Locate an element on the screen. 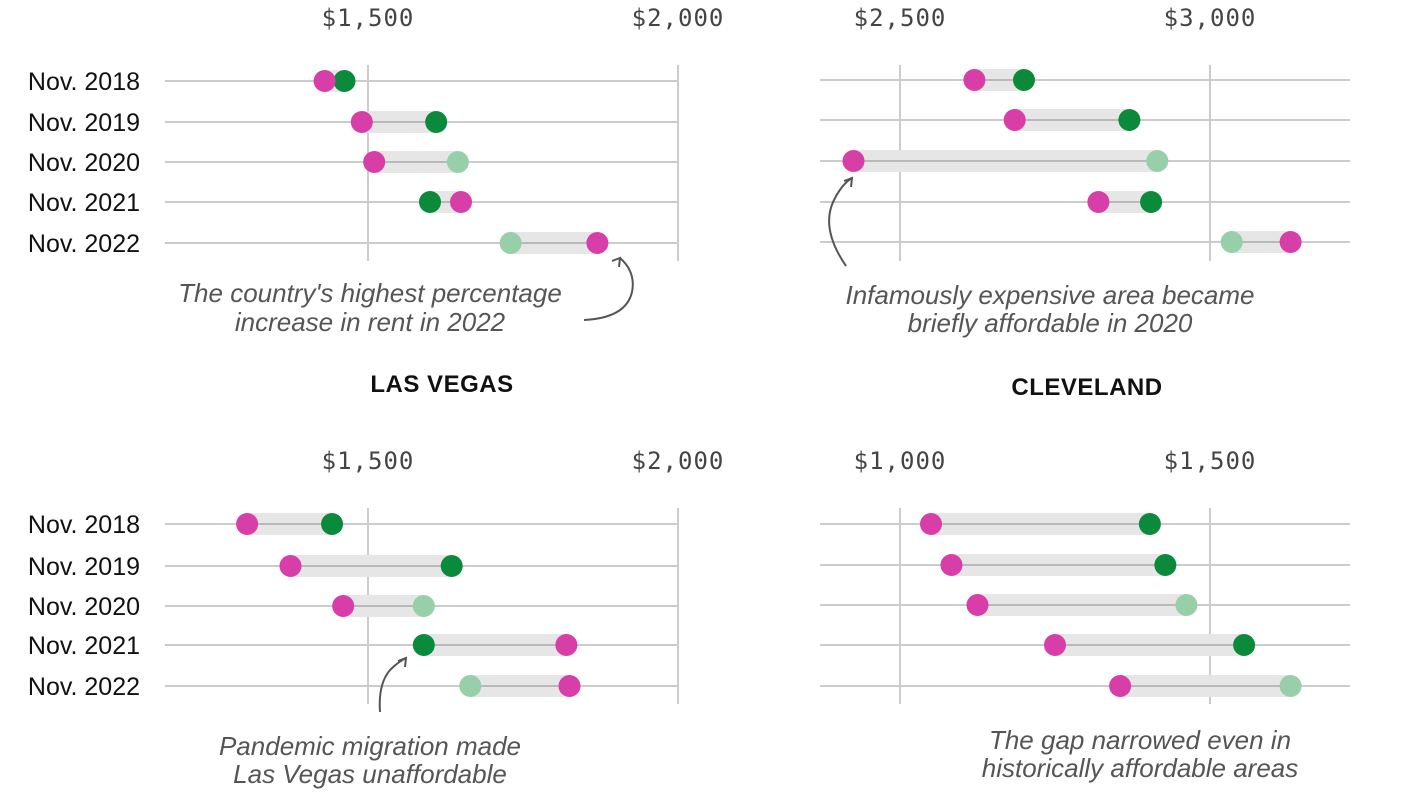 This screenshot has height=800, width=1422. annotation-line-2: Las Vegas unaffordable is located at coordinates (370, 774).